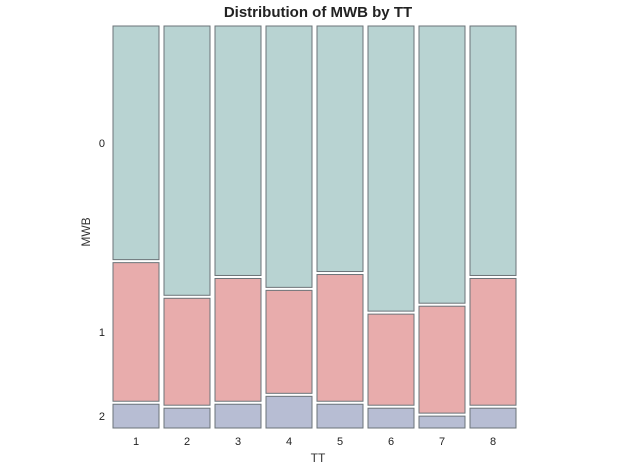 This screenshot has height=472, width=634. I want to click on x-tick-label: 6, so click(391, 442).